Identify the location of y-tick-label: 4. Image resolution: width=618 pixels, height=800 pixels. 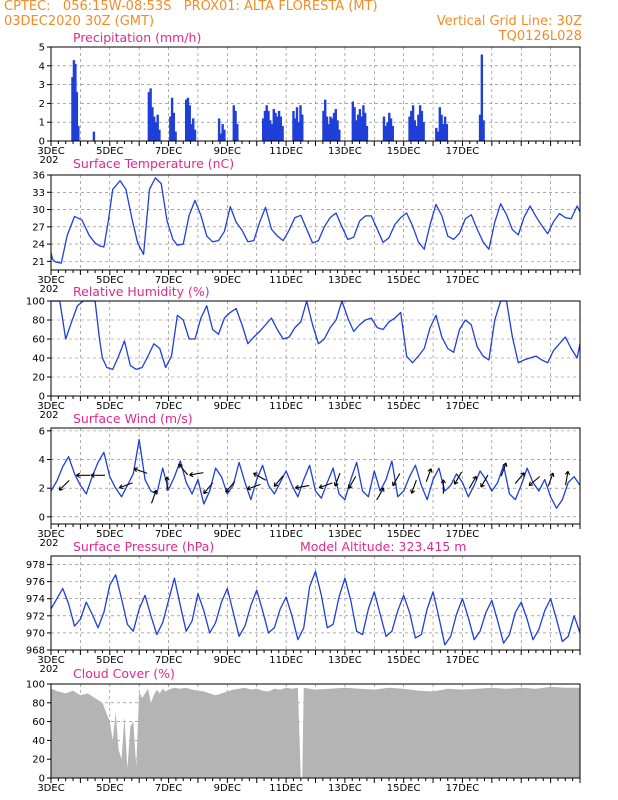
(42, 460).